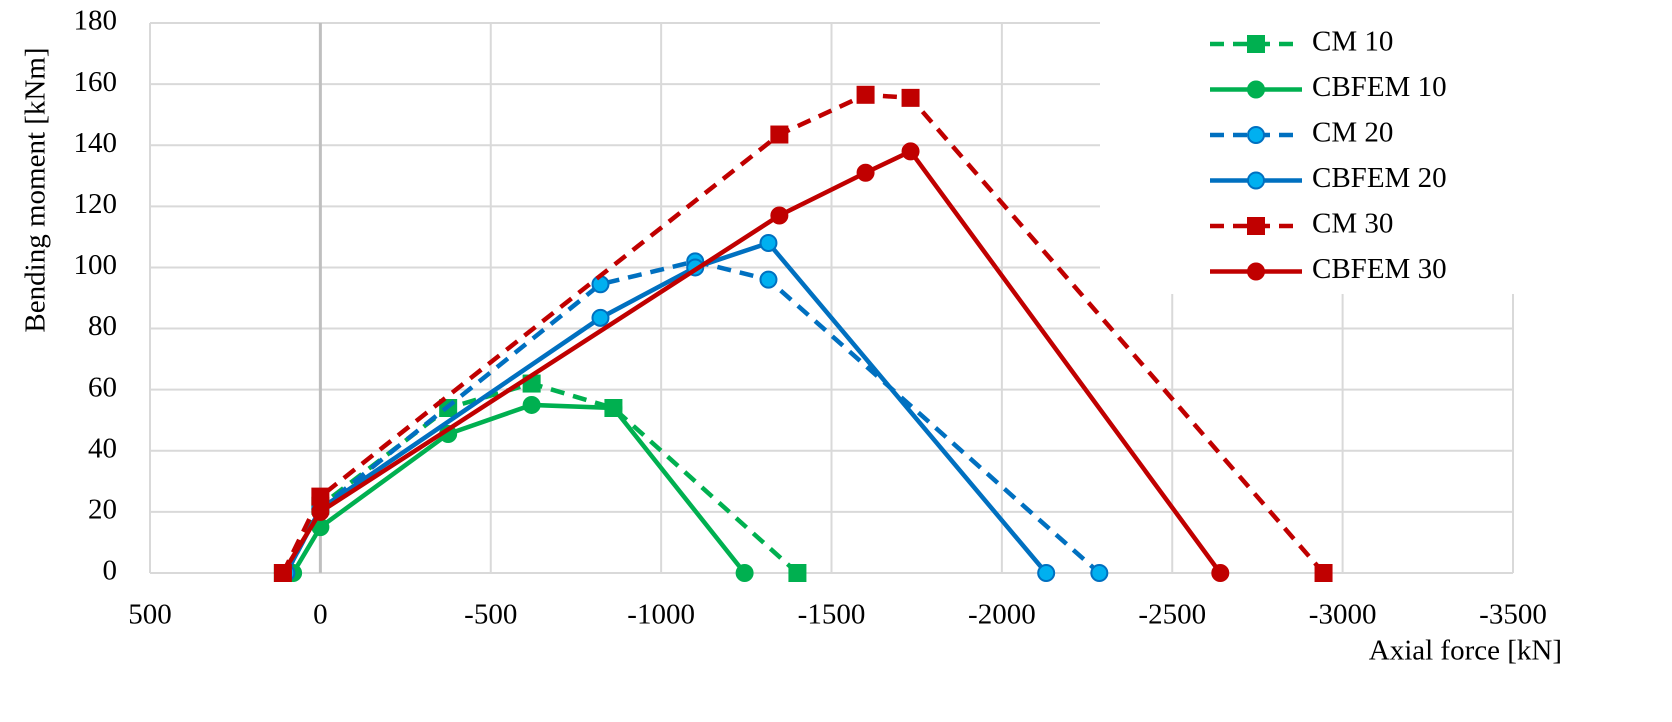 The image size is (1672, 722). I want to click on legend-label: CM 30, so click(1352, 224).